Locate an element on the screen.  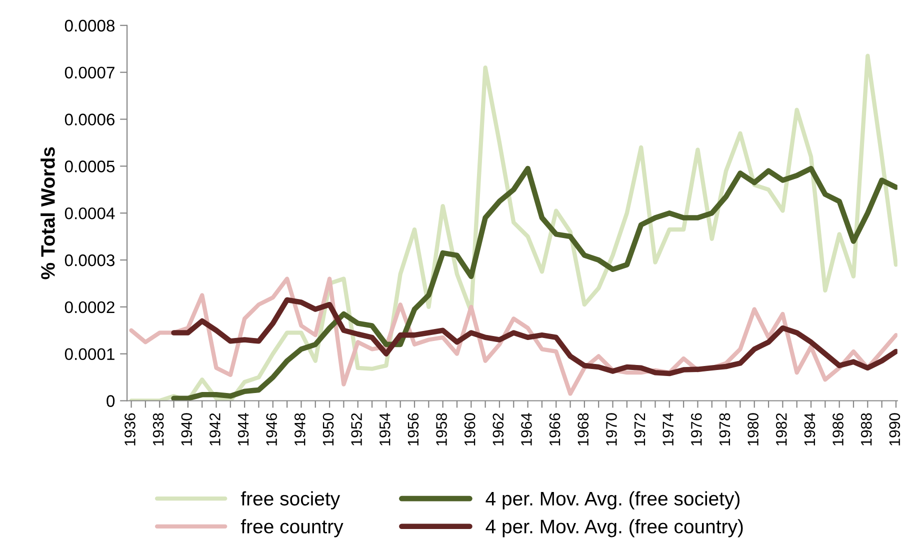
x-tick-label: 1938 is located at coordinates (158, 429).